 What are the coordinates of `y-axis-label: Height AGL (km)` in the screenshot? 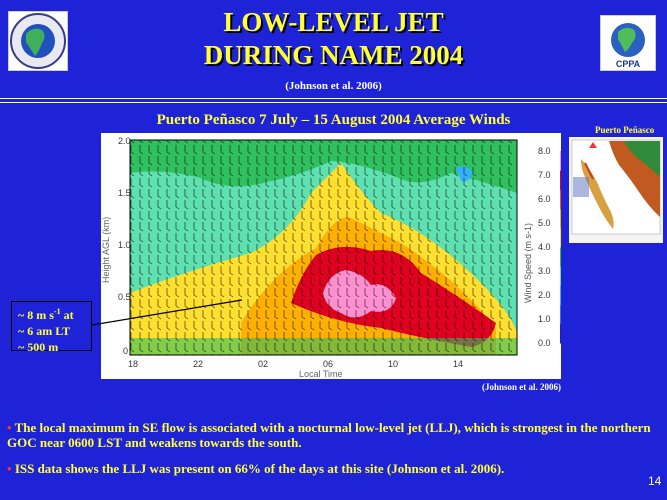 It's located at (106, 250).